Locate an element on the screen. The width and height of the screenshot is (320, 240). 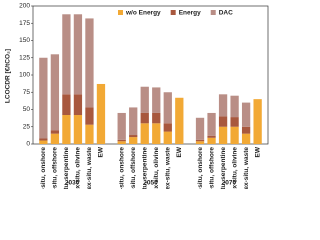
y-tick-label: 150 is located at coordinates (24, 40).